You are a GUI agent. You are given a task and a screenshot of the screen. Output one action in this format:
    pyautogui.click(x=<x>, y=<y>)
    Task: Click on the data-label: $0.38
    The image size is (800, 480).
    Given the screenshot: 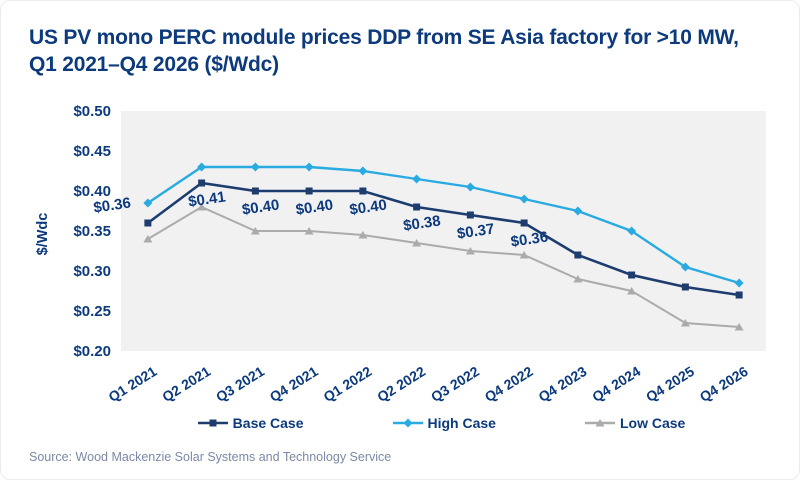 What is the action you would take?
    pyautogui.click(x=422, y=224)
    